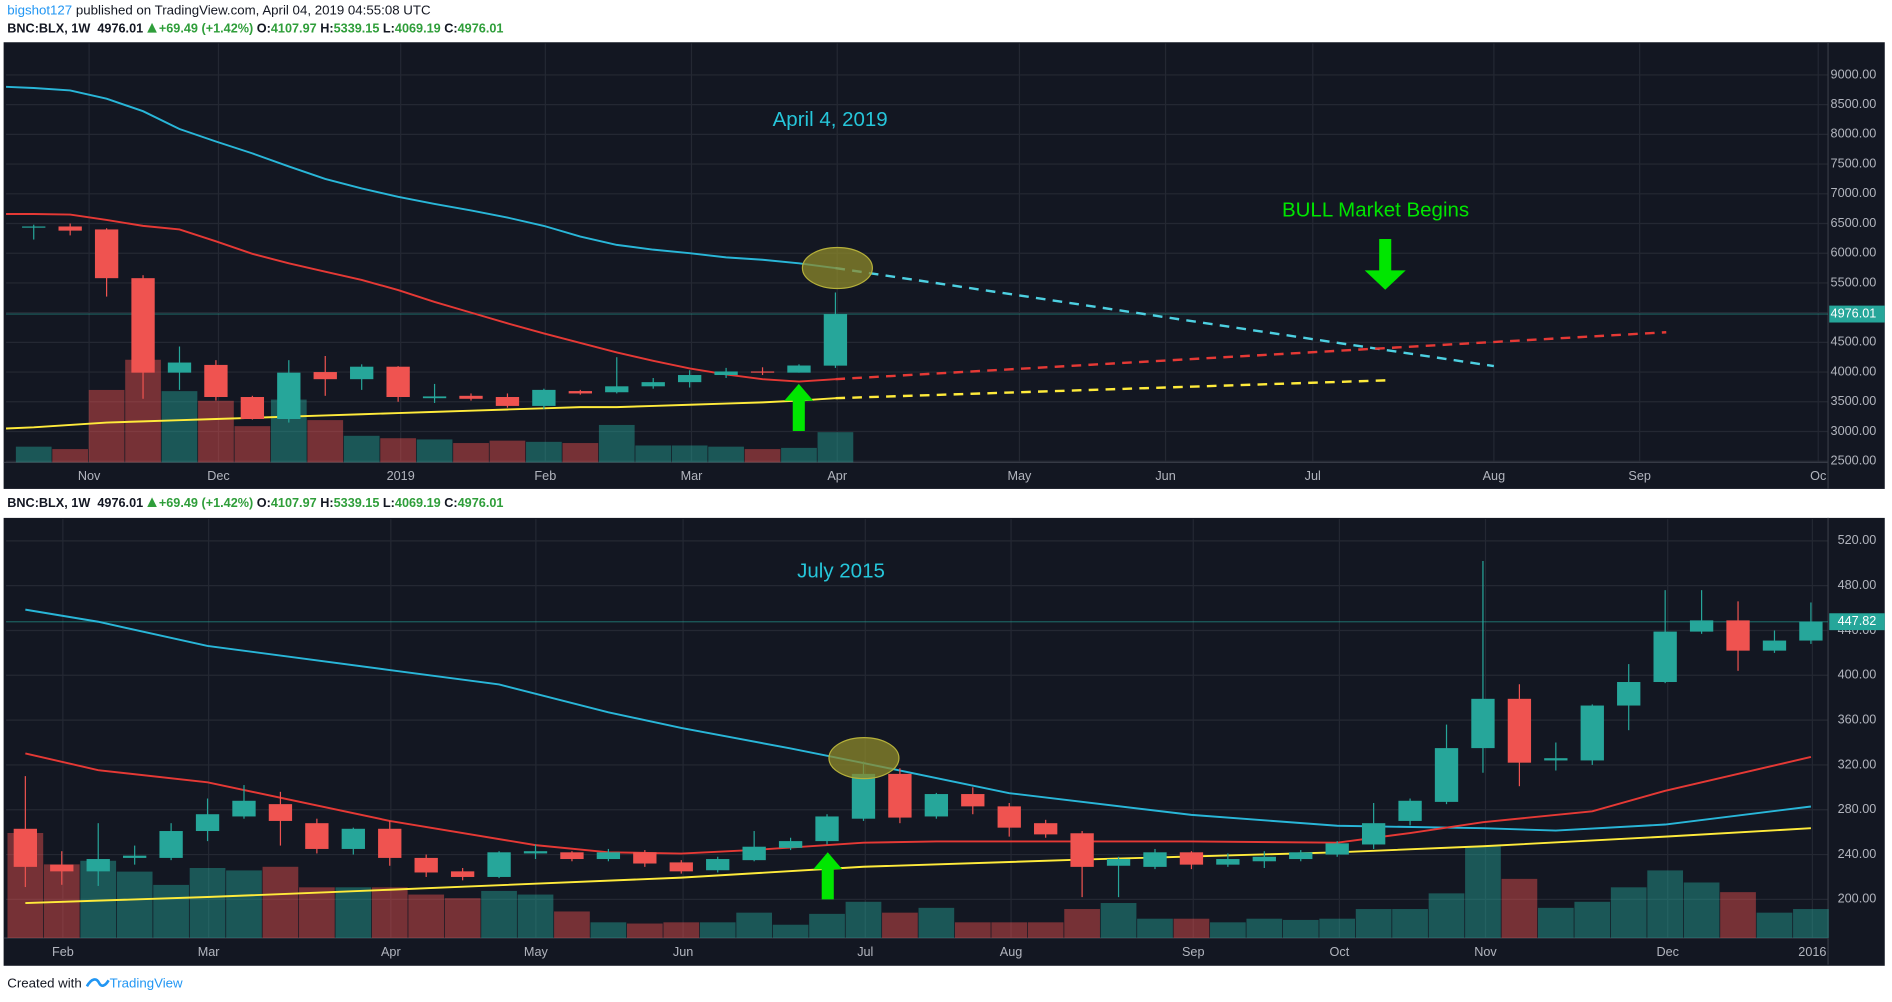 The height and width of the screenshot is (1002, 1892). I want to click on x-tick-label: 2016, so click(1812, 952).